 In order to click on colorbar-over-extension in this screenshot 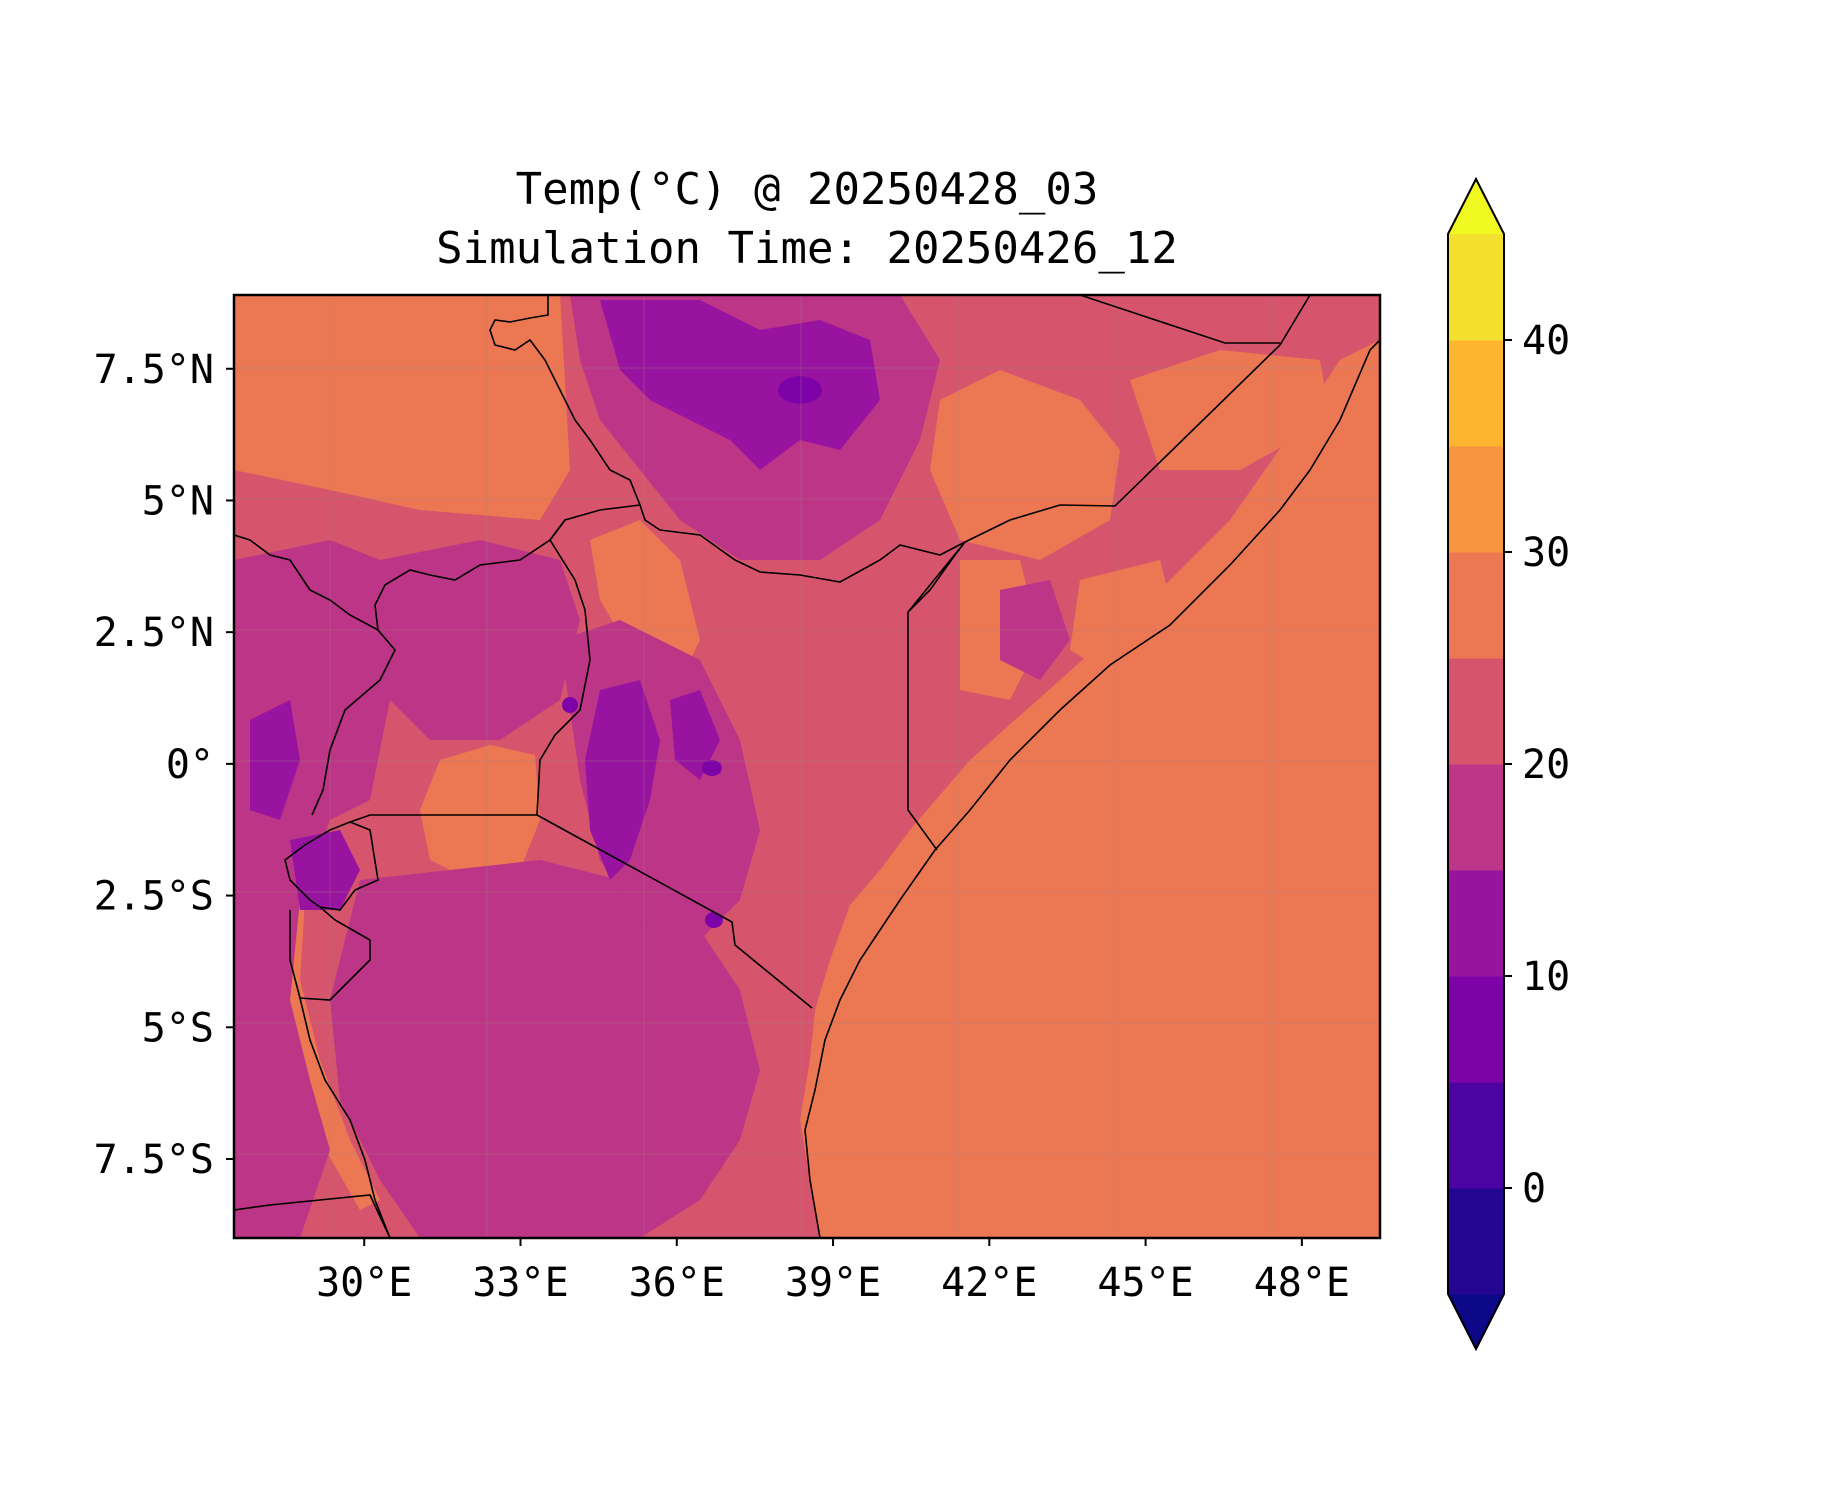, I will do `click(1476, 206)`.